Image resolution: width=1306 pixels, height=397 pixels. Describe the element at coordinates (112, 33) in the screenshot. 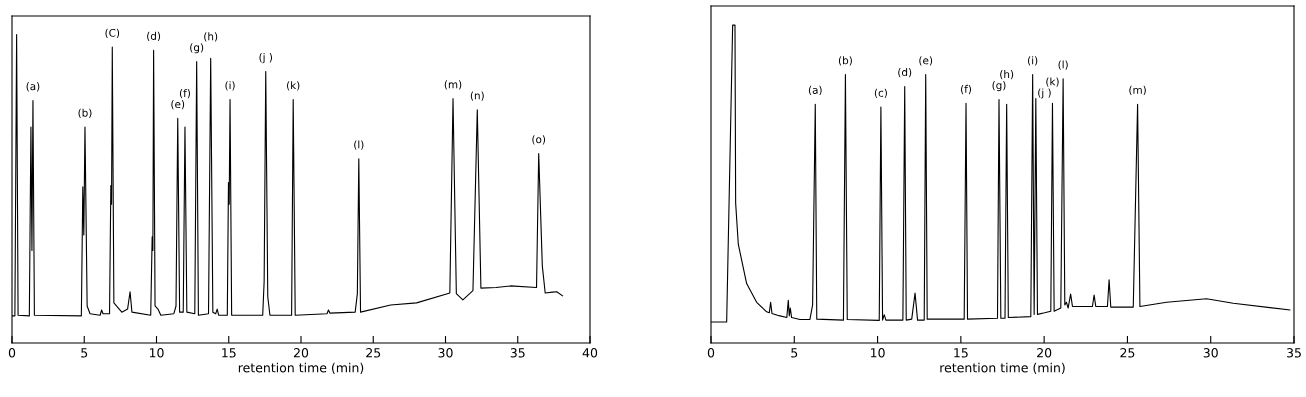

I see `annotation: (C)` at that location.